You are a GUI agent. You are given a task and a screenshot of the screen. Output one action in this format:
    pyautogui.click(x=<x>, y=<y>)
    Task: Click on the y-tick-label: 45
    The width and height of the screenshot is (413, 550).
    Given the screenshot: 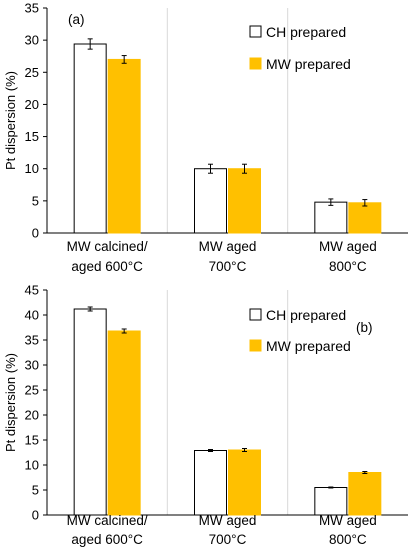 What is the action you would take?
    pyautogui.click(x=32, y=290)
    